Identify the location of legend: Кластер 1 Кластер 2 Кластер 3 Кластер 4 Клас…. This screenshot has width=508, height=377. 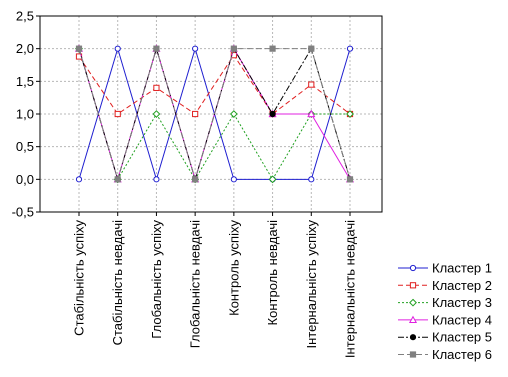
(445, 311).